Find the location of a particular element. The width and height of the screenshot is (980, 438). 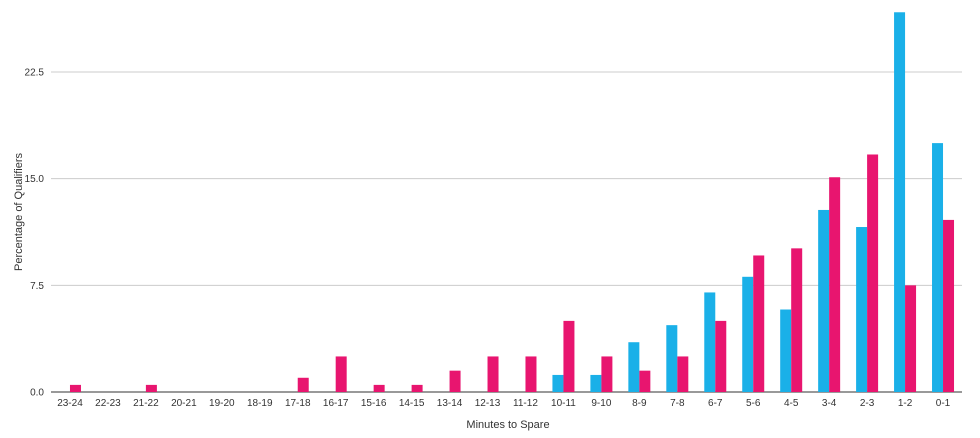

x-tick-label: 5-6 is located at coordinates (753, 403).